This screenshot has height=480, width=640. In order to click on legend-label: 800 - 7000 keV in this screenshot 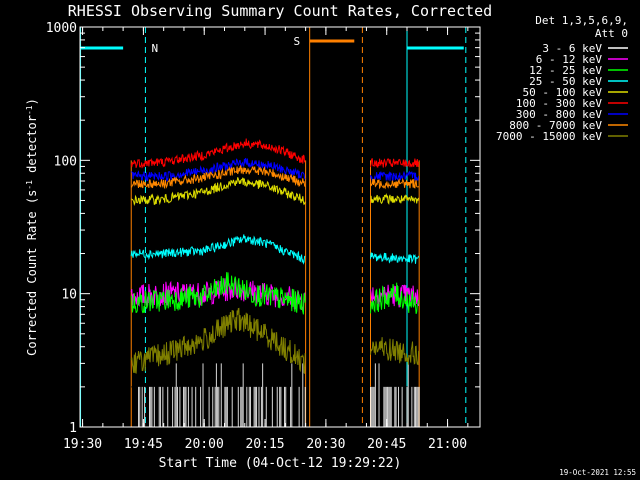, I will do `click(555, 125)`.